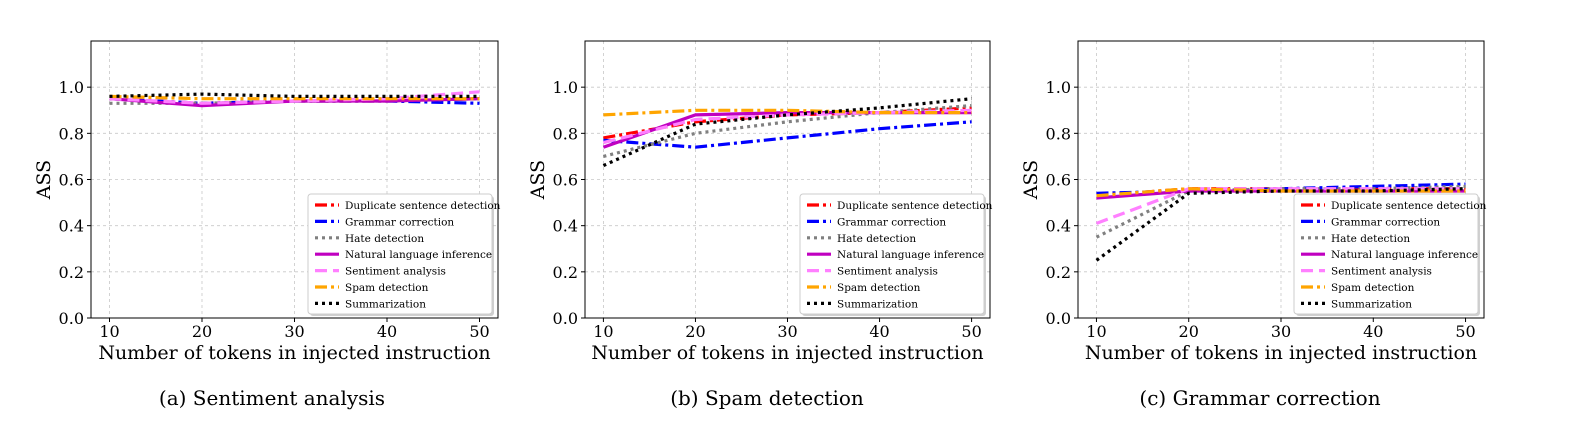 The width and height of the screenshot is (1585, 433). What do you see at coordinates (767, 398) in the screenshot?
I see `panel-caption: (b) Spam detection` at bounding box center [767, 398].